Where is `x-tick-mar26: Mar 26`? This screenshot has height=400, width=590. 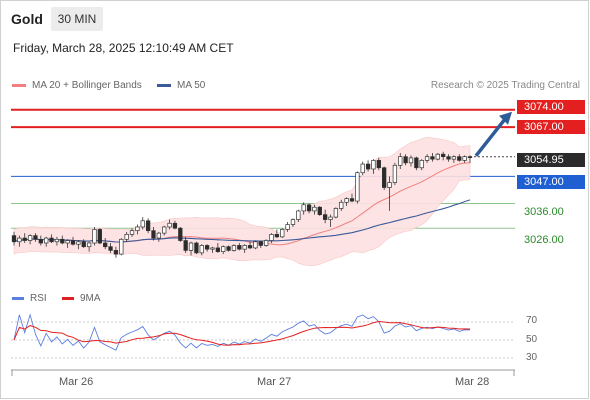
x-tick-mar26: Mar 26 is located at coordinates (76, 382).